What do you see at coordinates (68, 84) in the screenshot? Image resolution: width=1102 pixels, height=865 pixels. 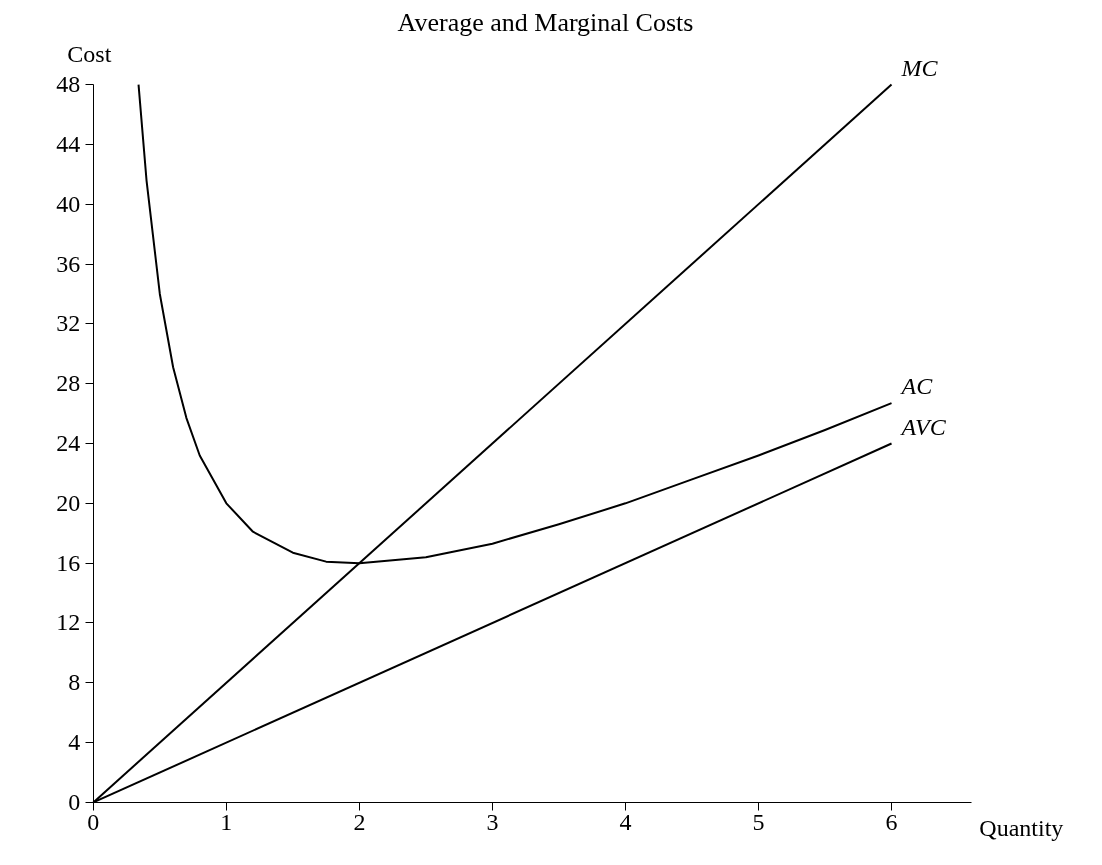 I see `y-tick-label: 48` at bounding box center [68, 84].